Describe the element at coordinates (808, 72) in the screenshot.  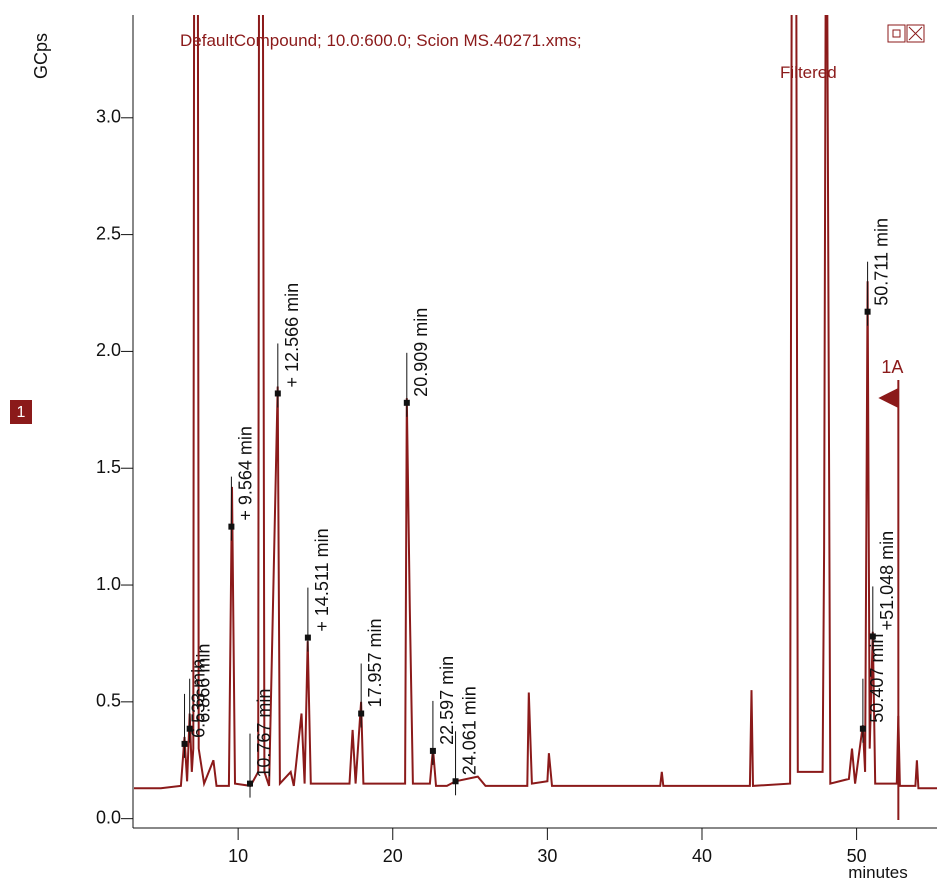
I see `chart-subtitle: Filtered` at that location.